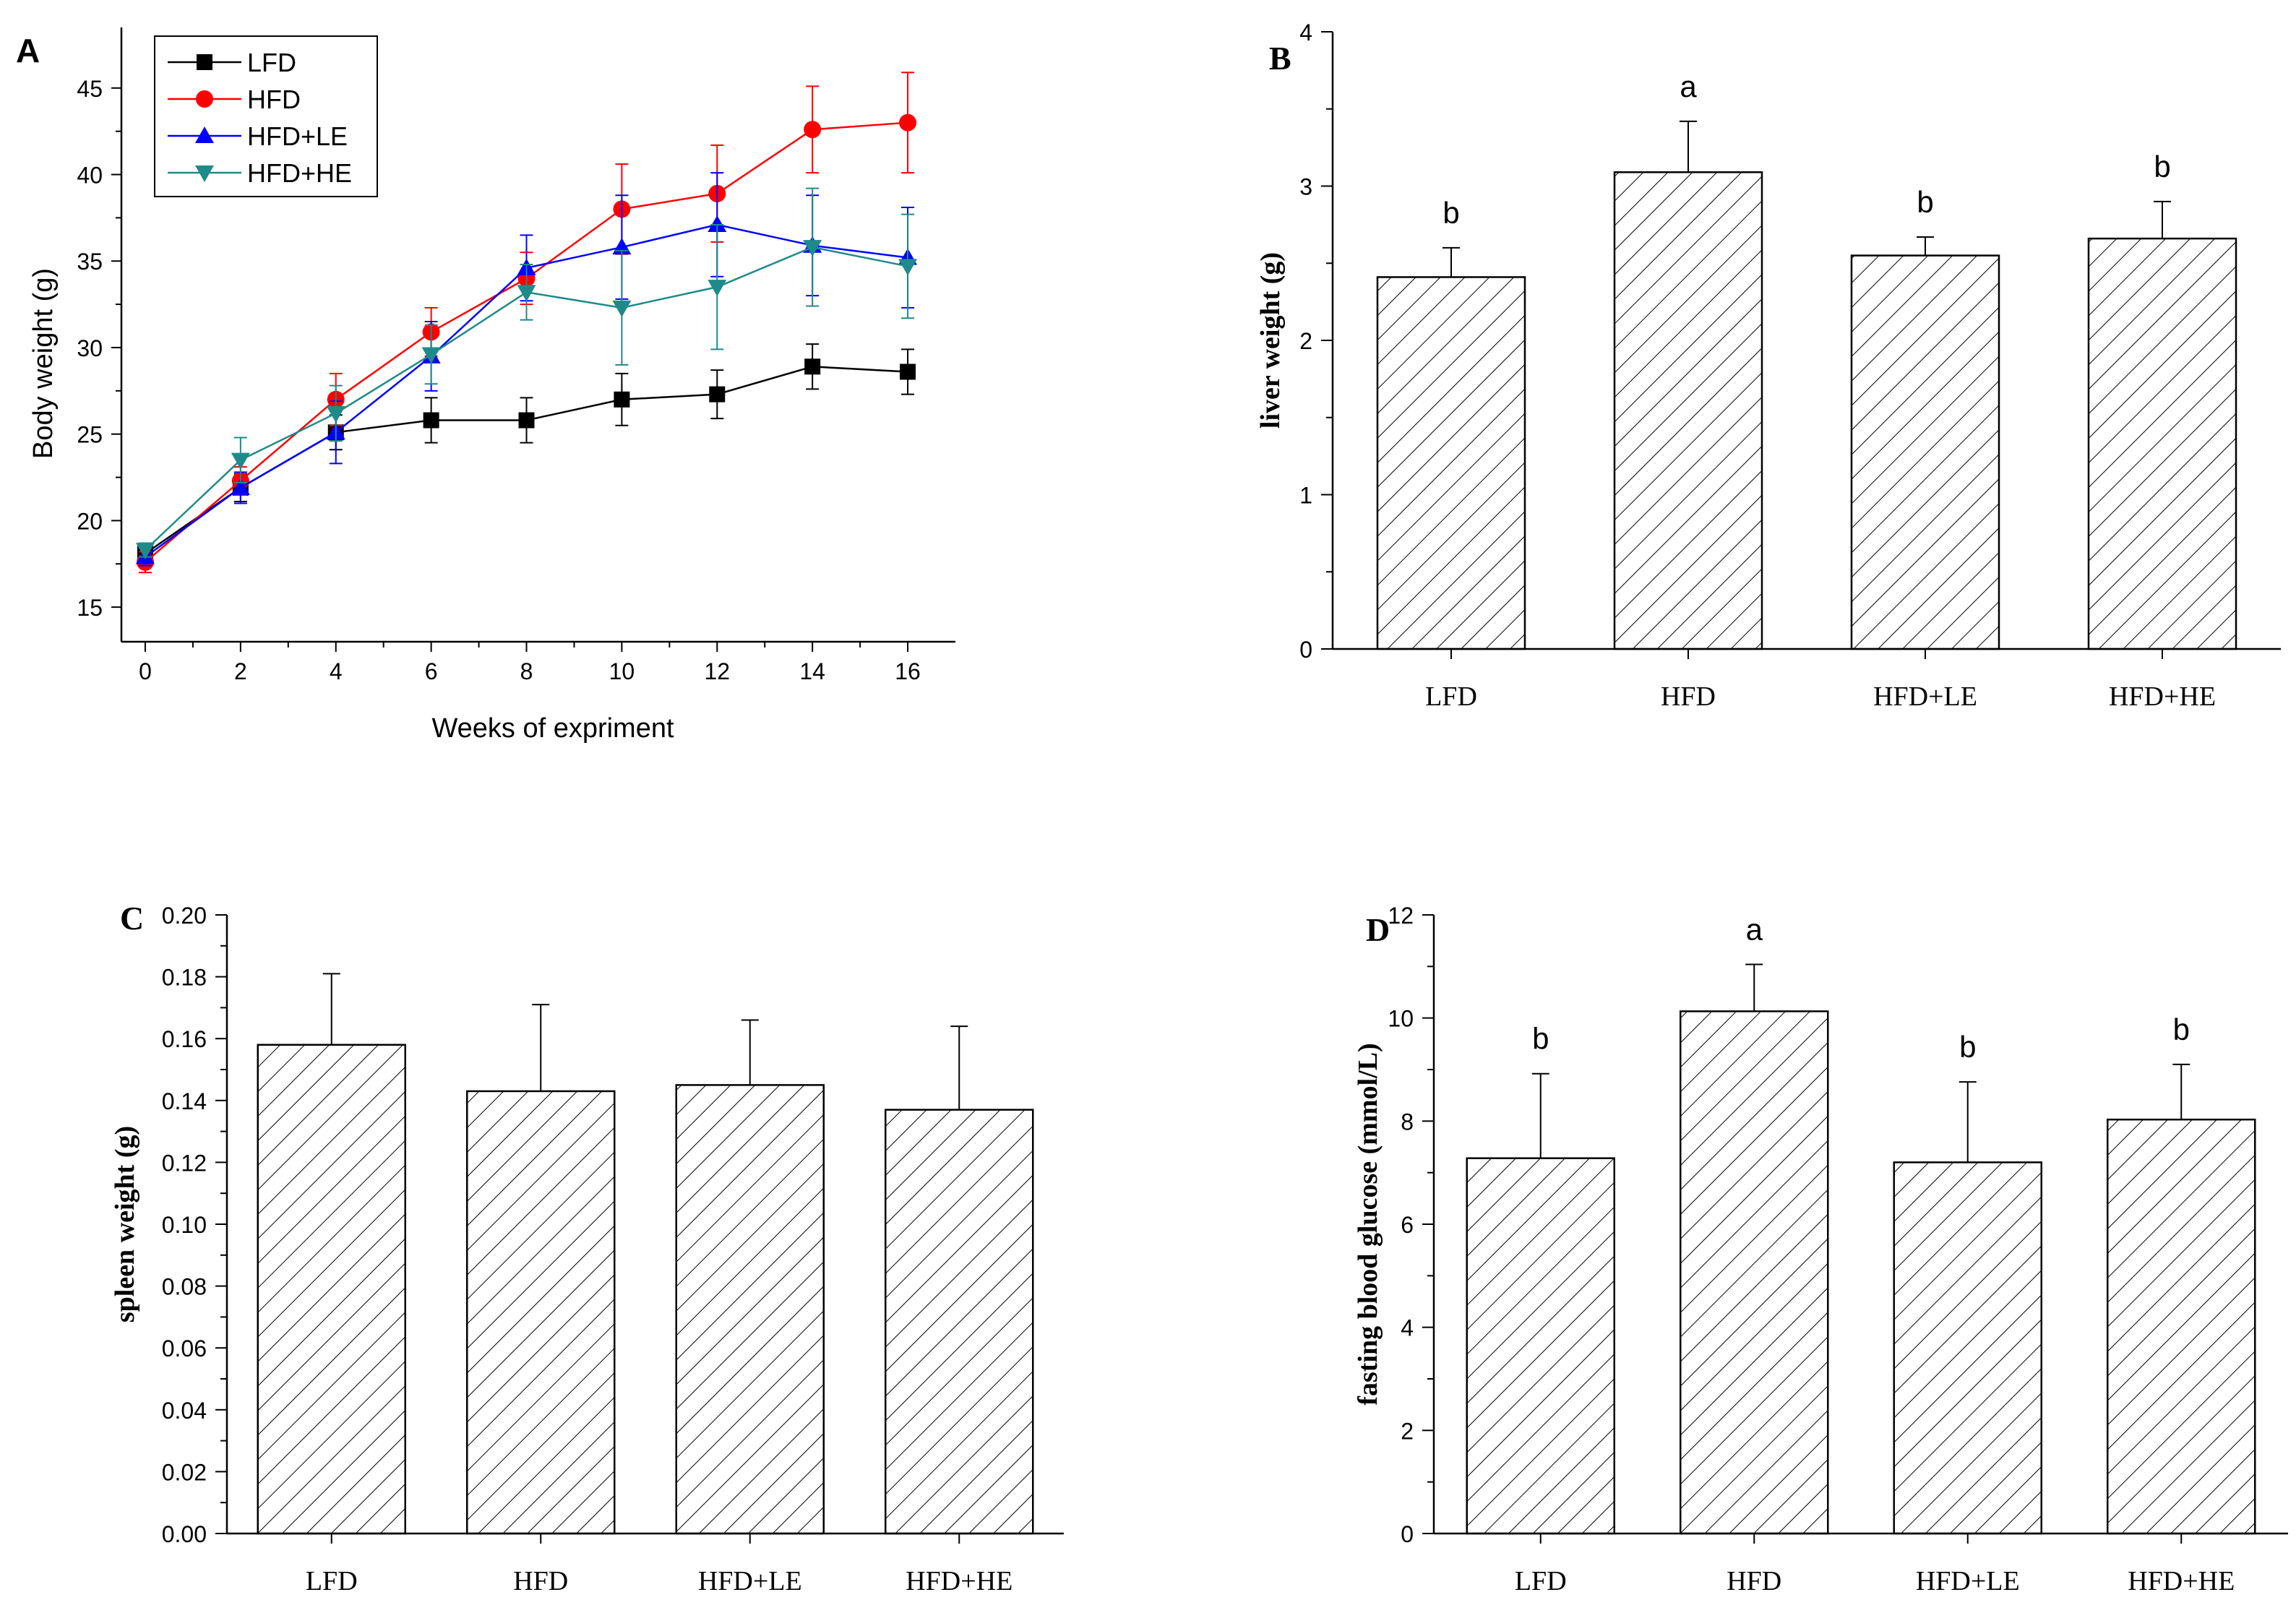  Describe the element at coordinates (184, 1039) in the screenshot. I see `y-tick-label: 0.16` at that location.